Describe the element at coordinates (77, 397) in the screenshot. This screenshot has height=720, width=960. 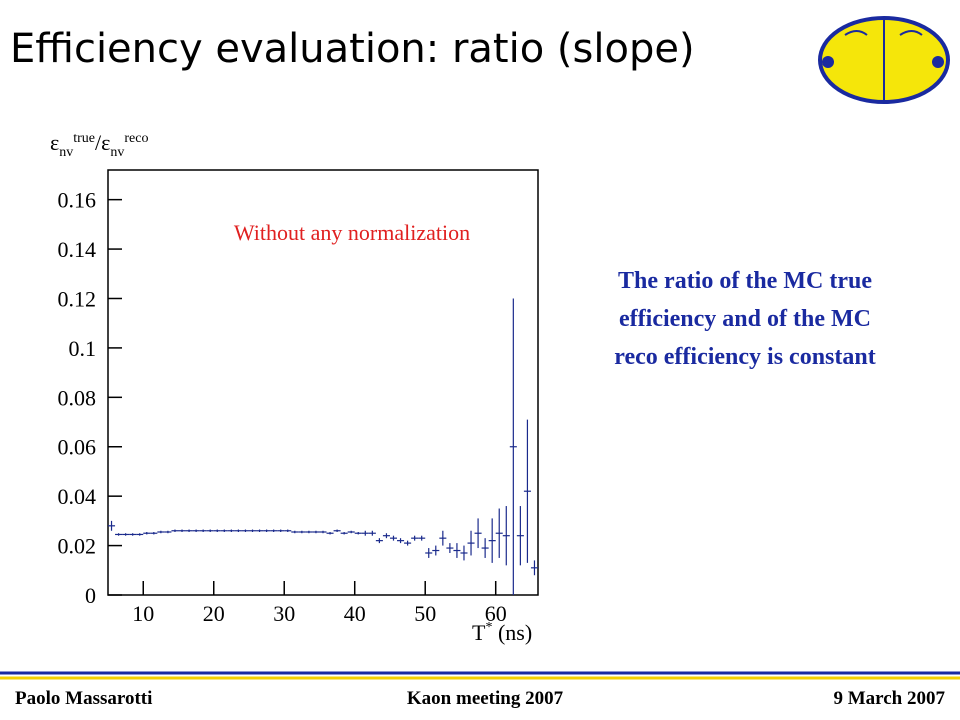
I see `y-tick-label: 0.08` at that location.